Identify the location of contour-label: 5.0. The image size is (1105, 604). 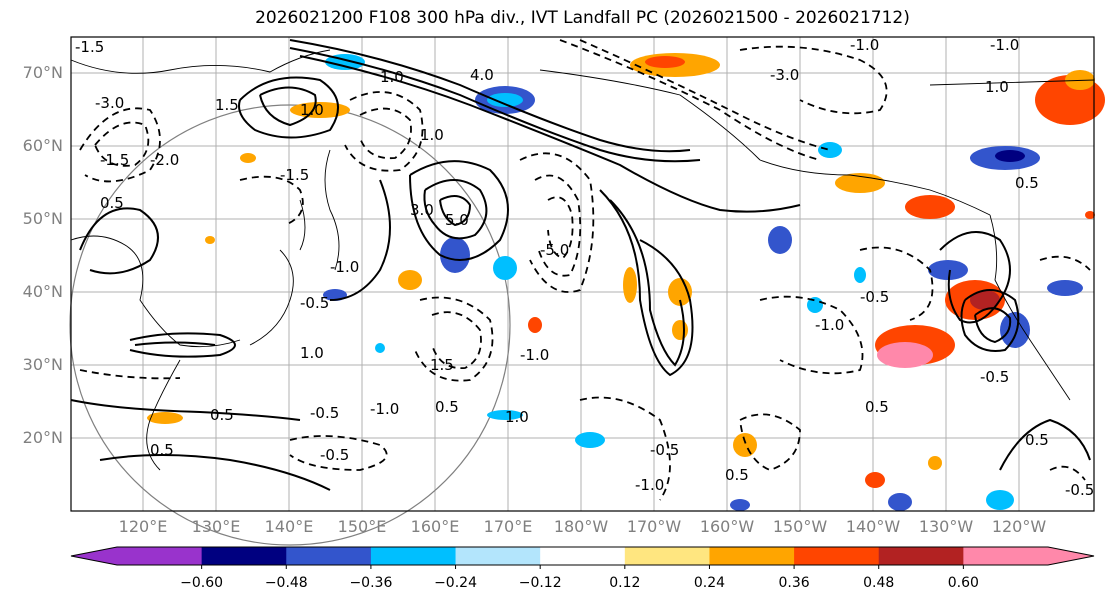
(457, 220).